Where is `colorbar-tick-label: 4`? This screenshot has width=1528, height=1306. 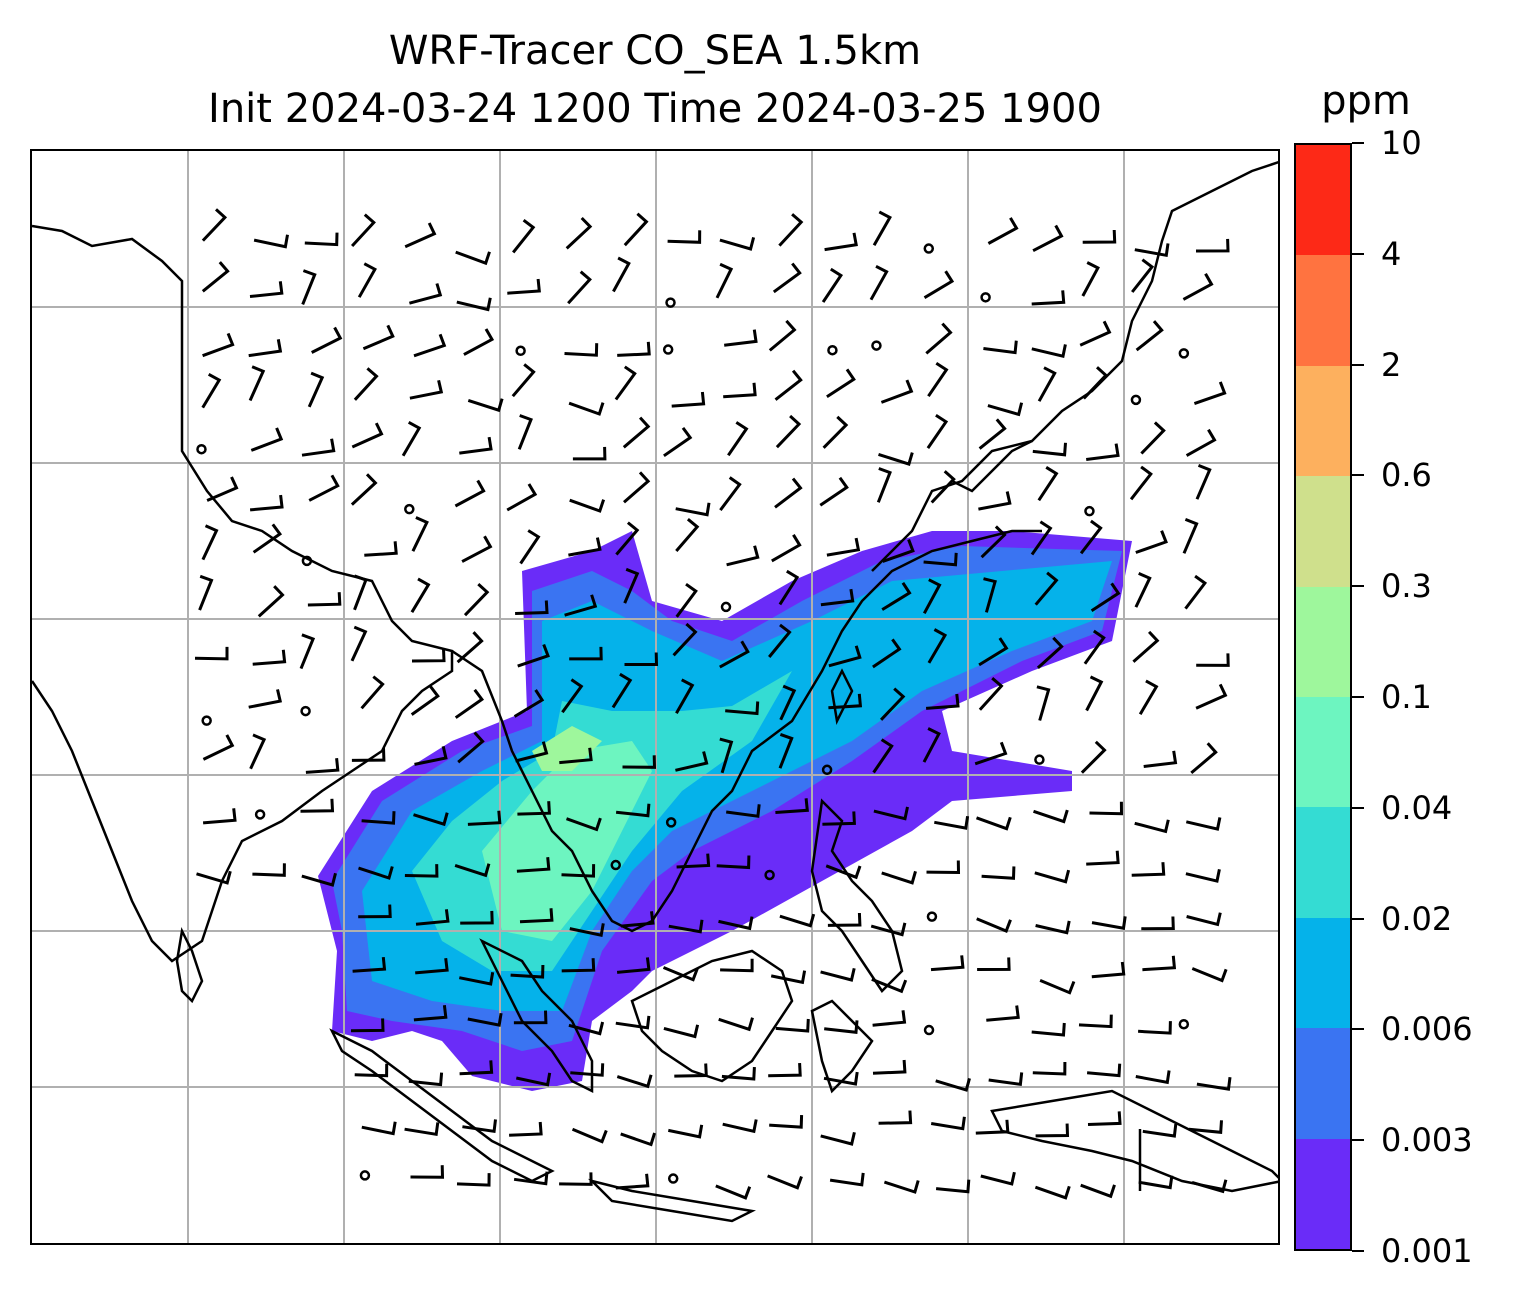 colorbar-tick-label: 4 is located at coordinates (1391, 253).